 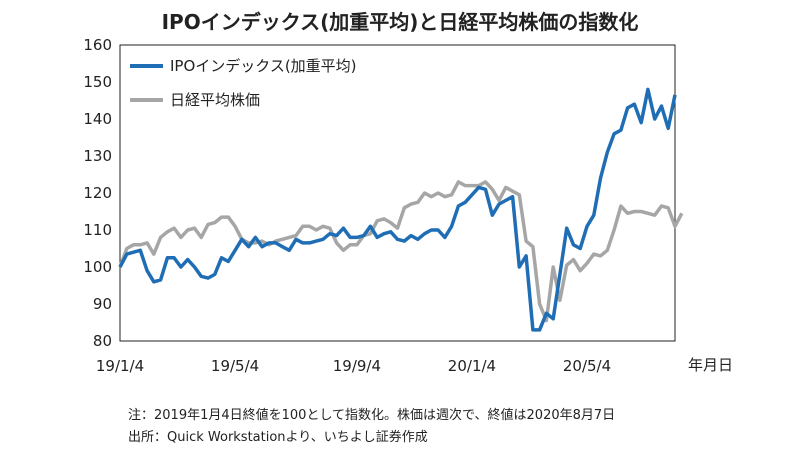 I want to click on x-tick-label: 19/9/4, so click(x=357, y=366).